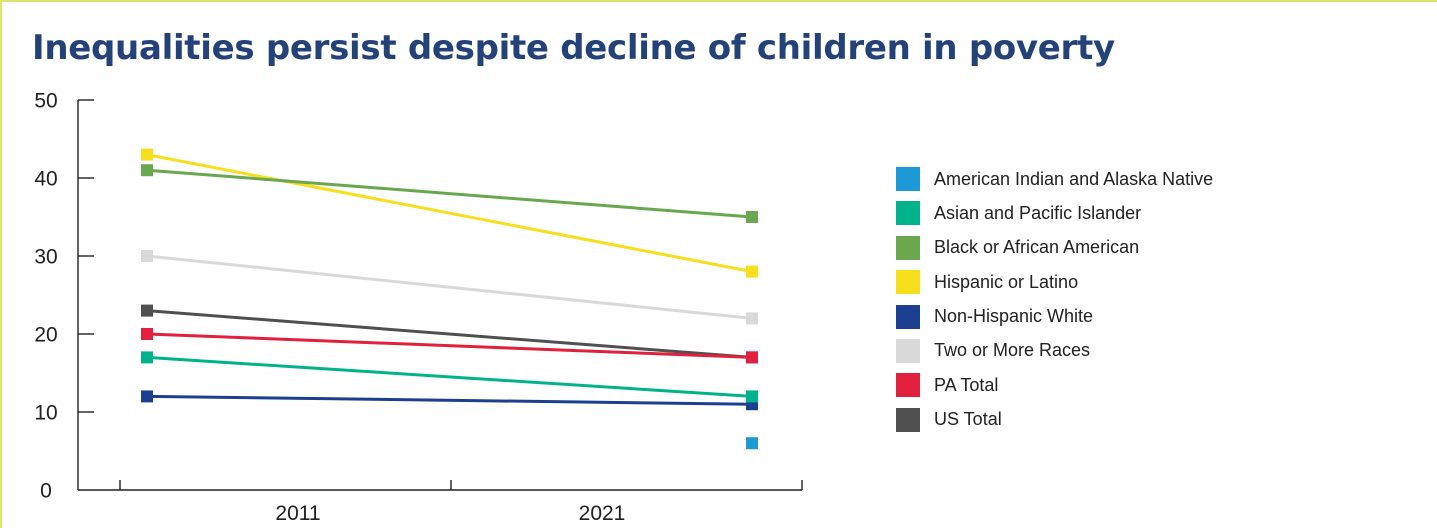 This screenshot has height=528, width=1437. Describe the element at coordinates (1038, 212) in the screenshot. I see `legend-label: Asian and Pacific Islander` at that location.